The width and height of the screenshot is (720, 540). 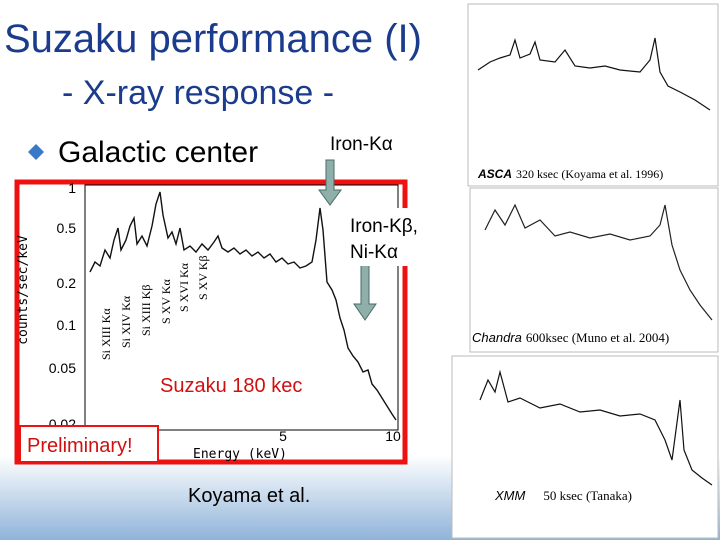 What do you see at coordinates (596, 427) in the screenshot?
I see `xmm-spectrum` at bounding box center [596, 427].